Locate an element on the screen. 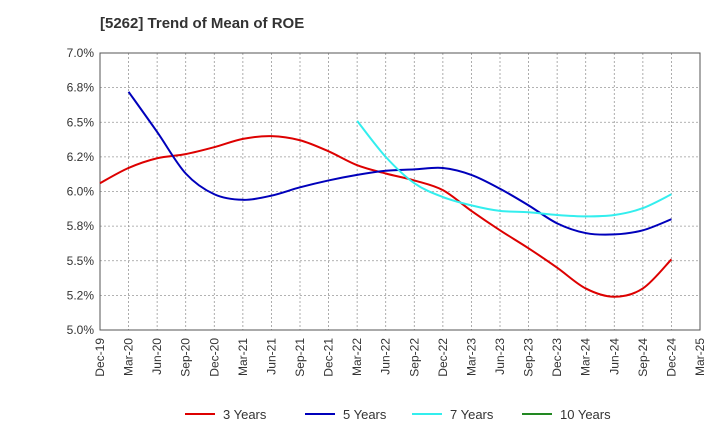 Image resolution: width=720 pixels, height=440 pixels. x-tick-label: Dec-19 is located at coordinates (100, 357).